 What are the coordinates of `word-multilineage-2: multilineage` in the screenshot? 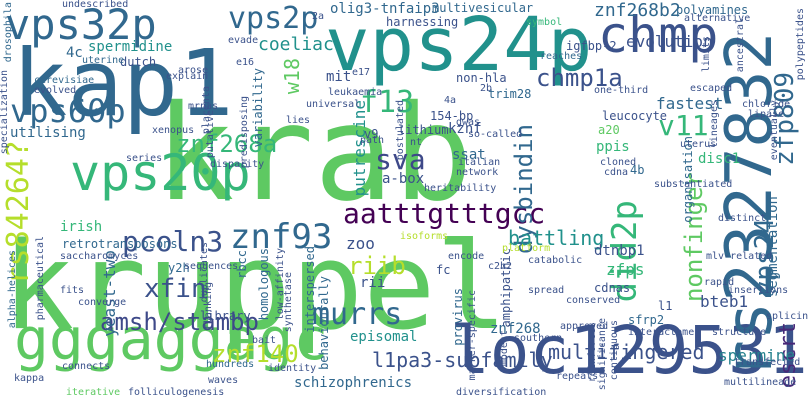 It's located at (760, 382).